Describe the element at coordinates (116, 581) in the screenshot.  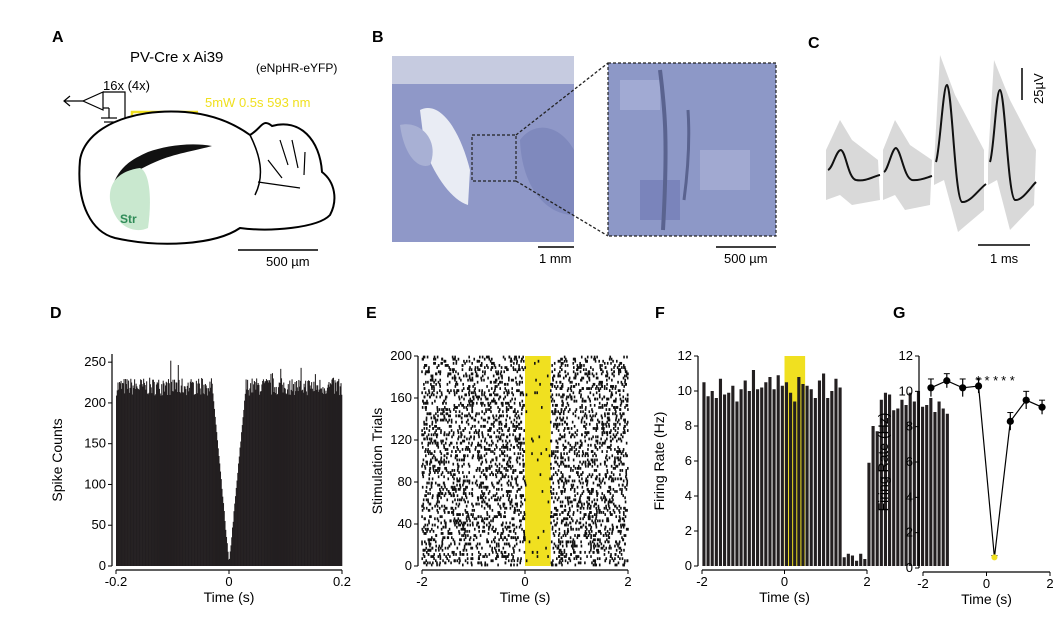
I see `x-tick-label: -0.2` at that location.